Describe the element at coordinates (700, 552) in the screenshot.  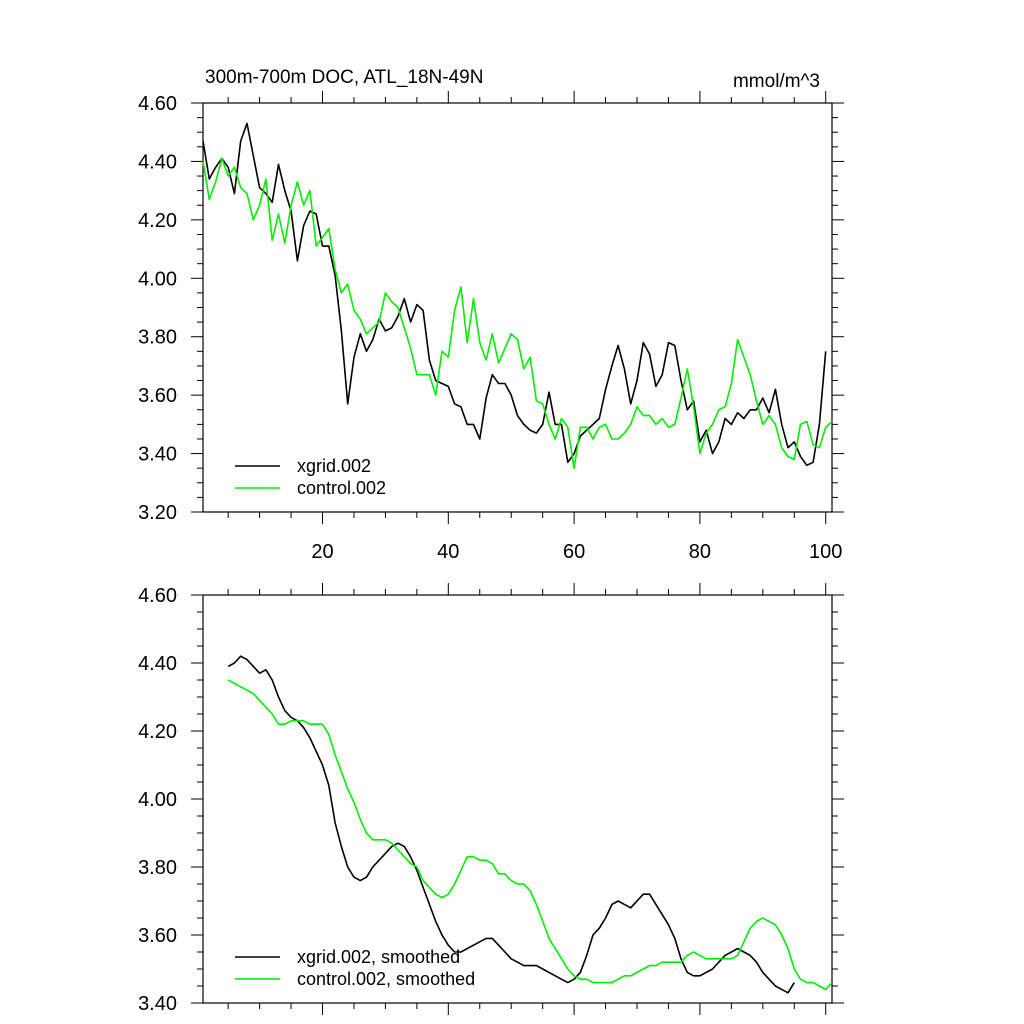
I see `x-tick-label: 80` at that location.